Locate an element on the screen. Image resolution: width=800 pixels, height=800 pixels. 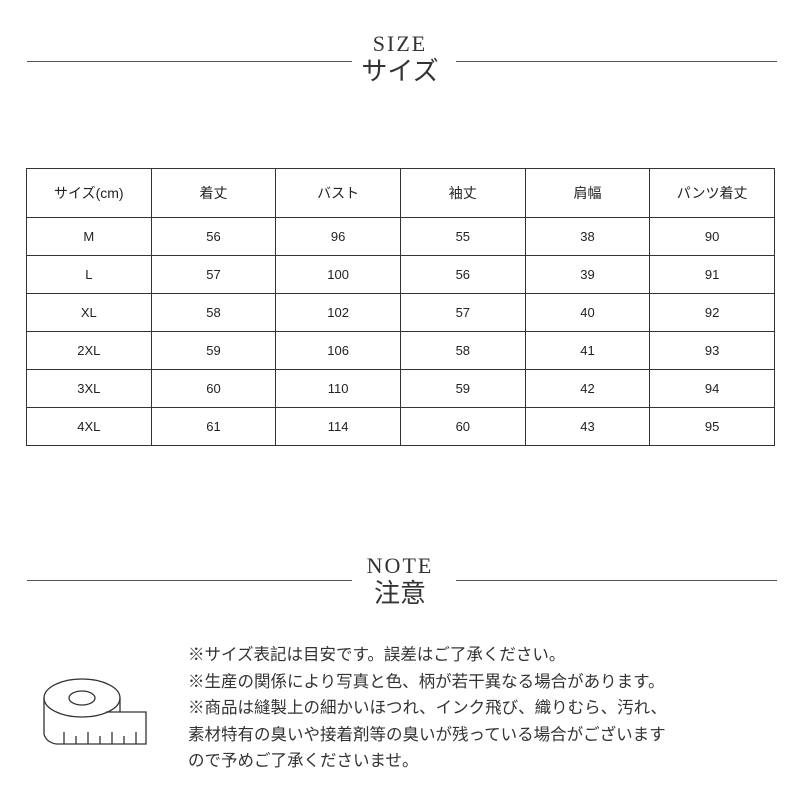
table-cell: 94 is located at coordinates (712, 388).